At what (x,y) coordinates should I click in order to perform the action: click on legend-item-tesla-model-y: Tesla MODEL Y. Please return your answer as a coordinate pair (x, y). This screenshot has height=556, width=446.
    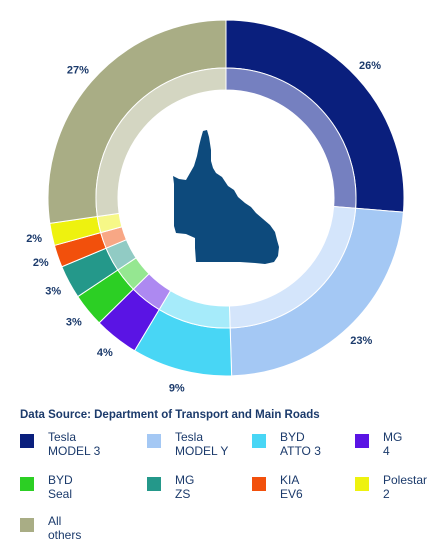
    Looking at the image, I should click on (202, 450).